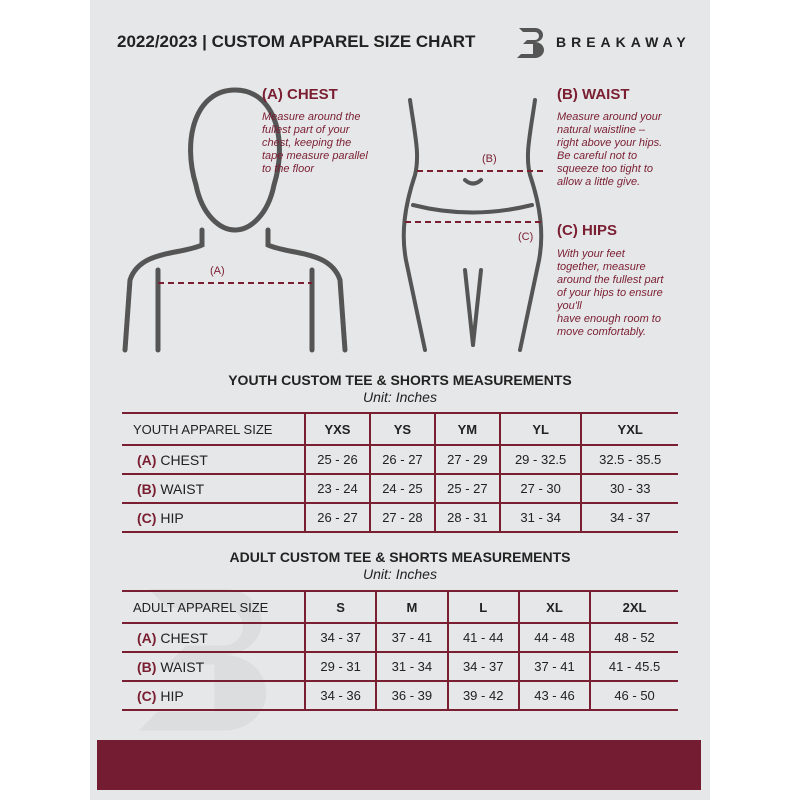  Describe the element at coordinates (609, 117) in the screenshot. I see `description-line: Measure around your` at that location.